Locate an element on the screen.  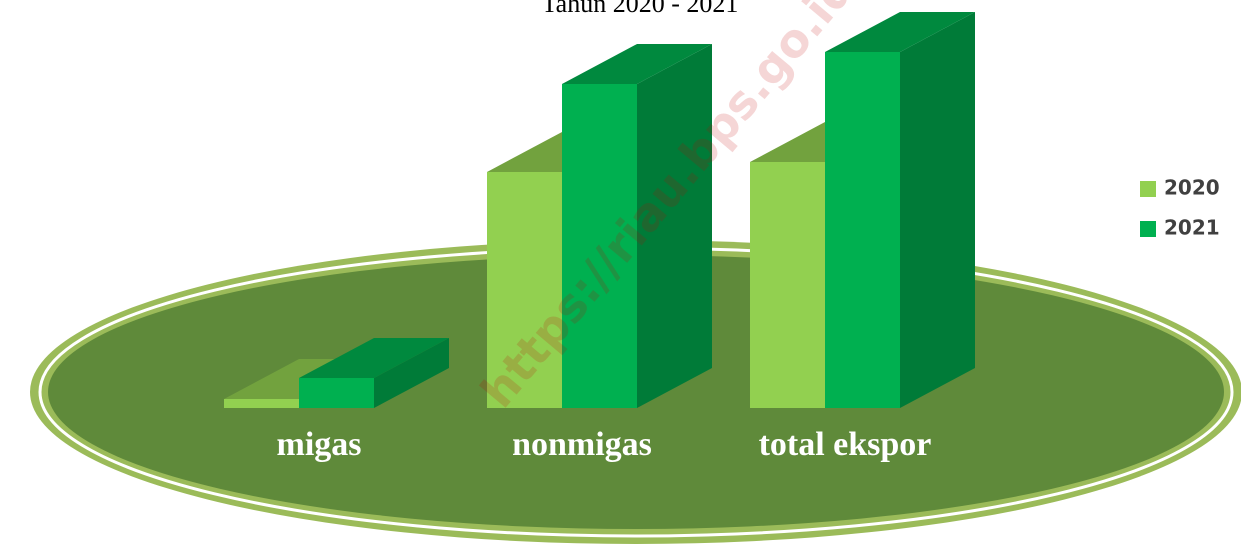
x-tick-label: migas is located at coordinates (319, 444).